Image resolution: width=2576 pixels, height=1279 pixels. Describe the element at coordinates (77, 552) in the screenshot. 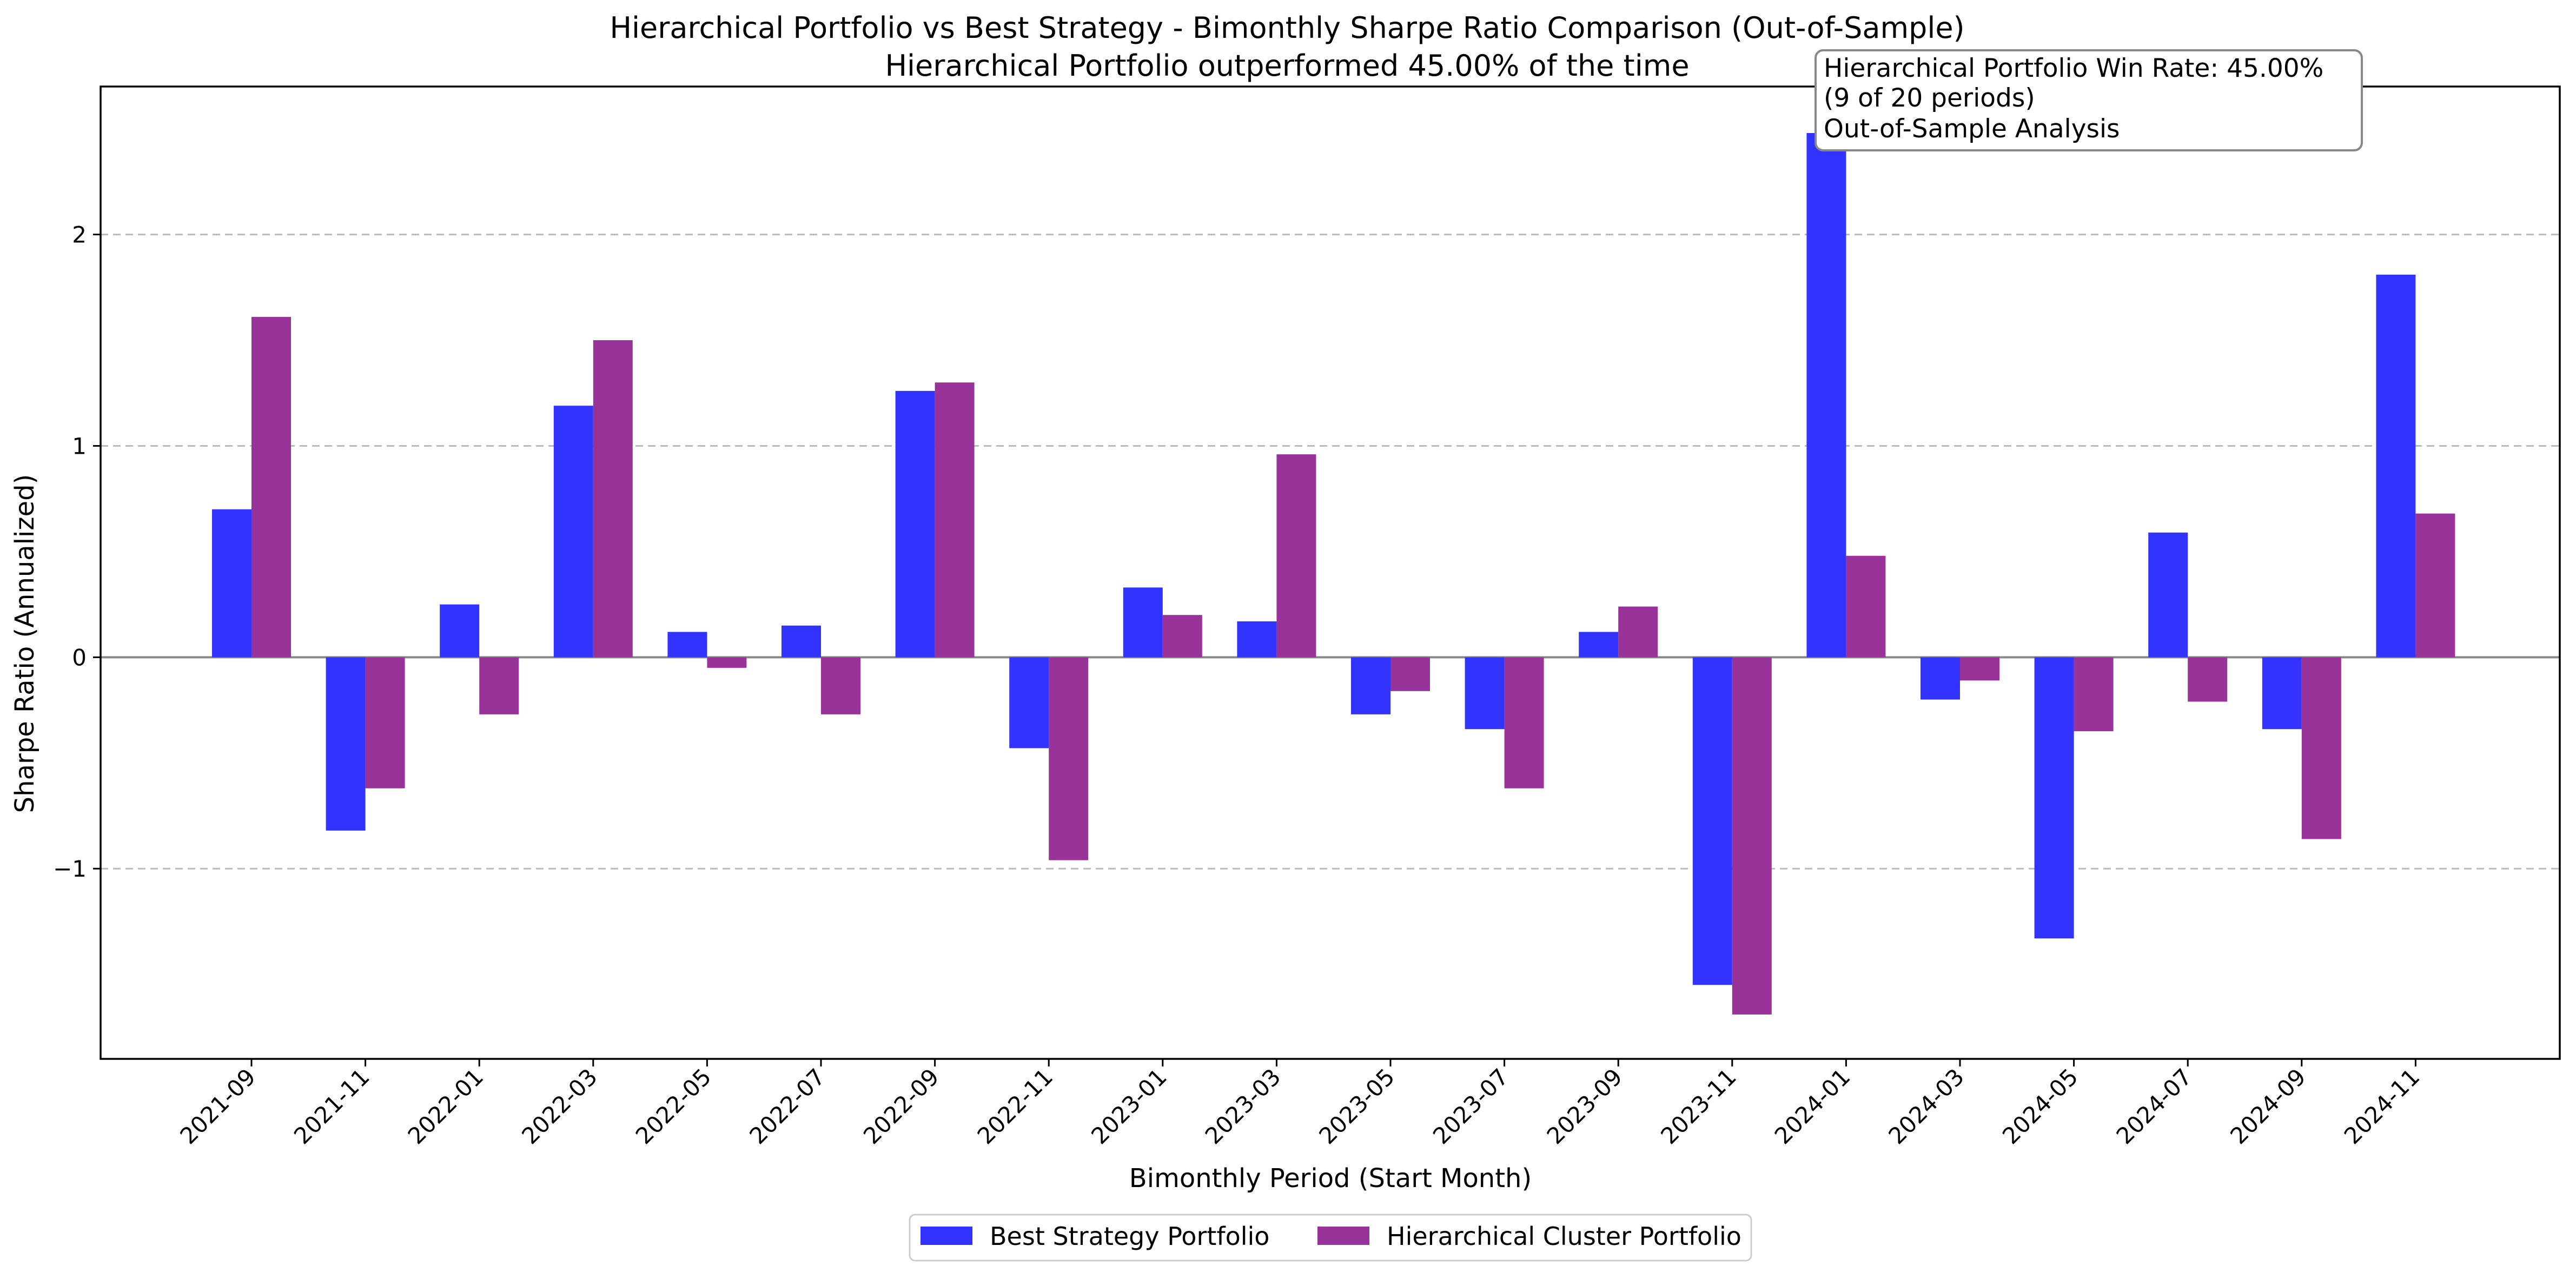

I see `y-ticks: −1 0 1 2` at that location.